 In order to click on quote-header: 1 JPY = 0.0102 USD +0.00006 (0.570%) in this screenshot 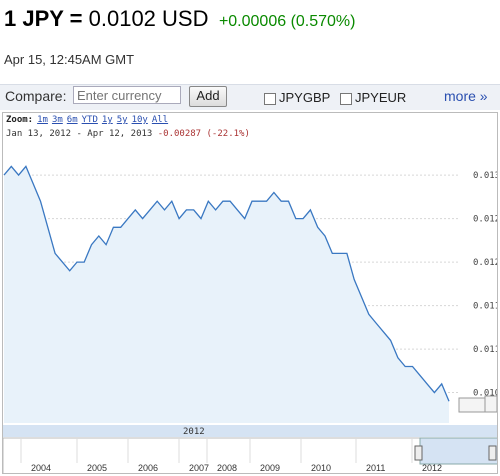, I will do `click(179, 19)`.